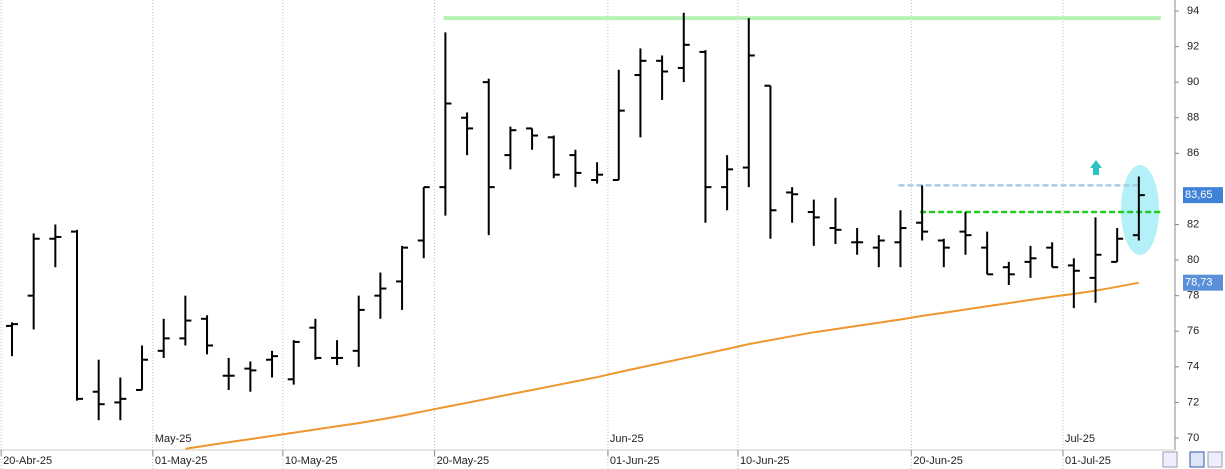 The height and width of the screenshot is (469, 1225). I want to click on y-tick-label: 74, so click(1193, 367).